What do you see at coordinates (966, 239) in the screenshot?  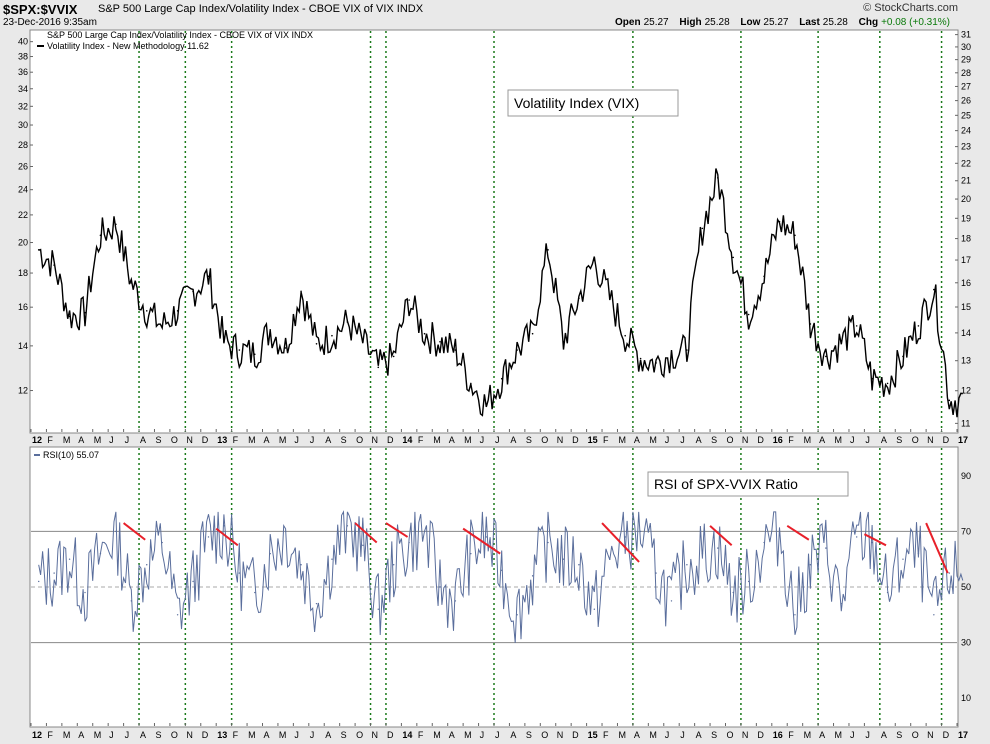 I see `price-right-tick: 18` at bounding box center [966, 239].